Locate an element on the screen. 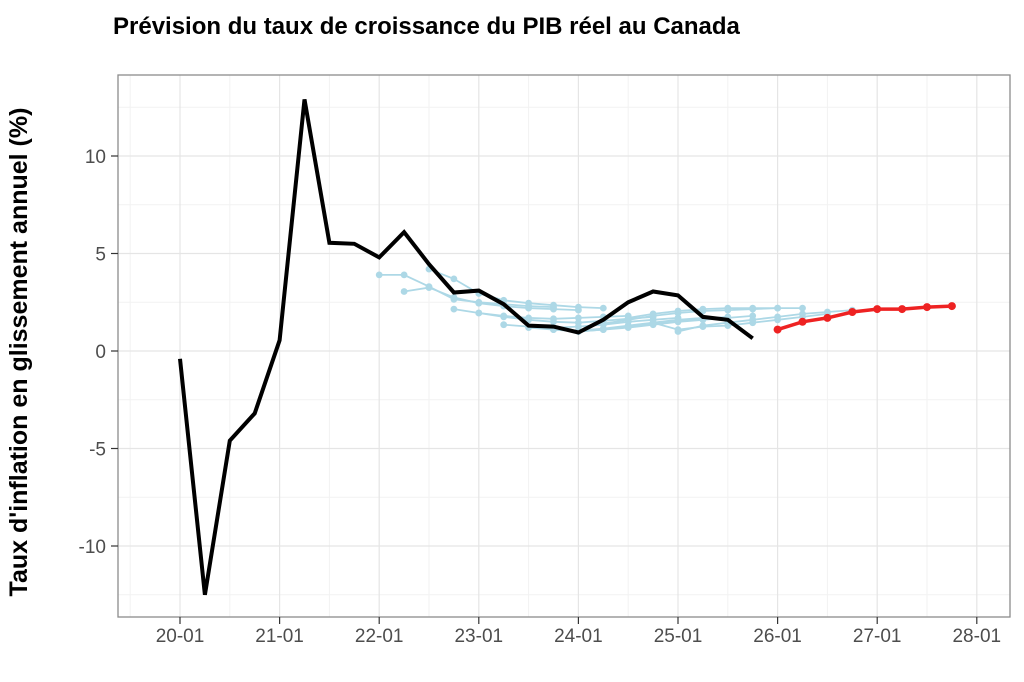  y-axis-tick-label: -10 is located at coordinates (92, 547).